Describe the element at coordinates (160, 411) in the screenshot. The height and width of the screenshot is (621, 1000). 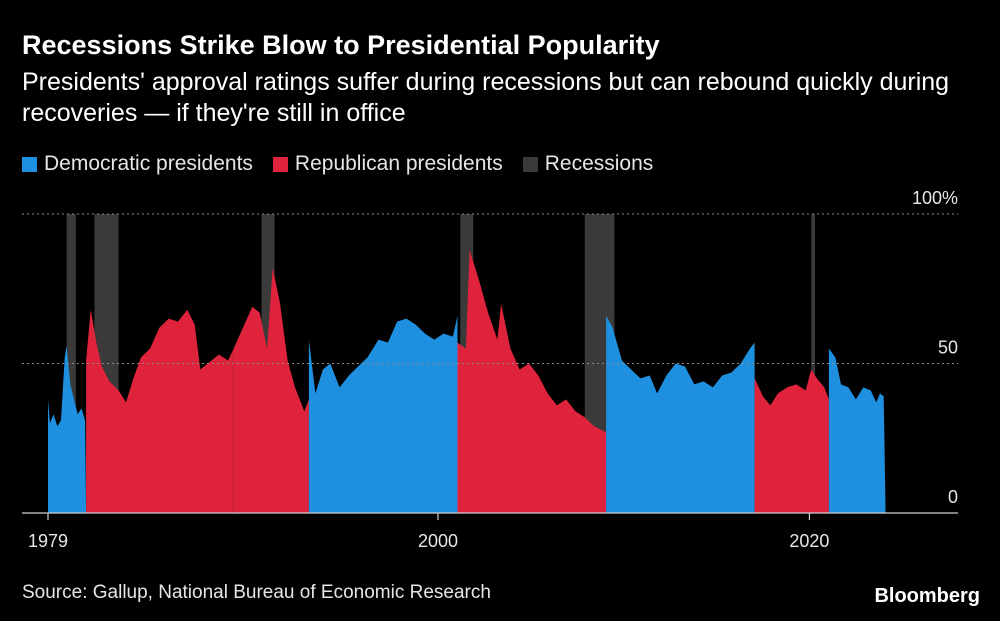
I see `area-reagan` at that location.